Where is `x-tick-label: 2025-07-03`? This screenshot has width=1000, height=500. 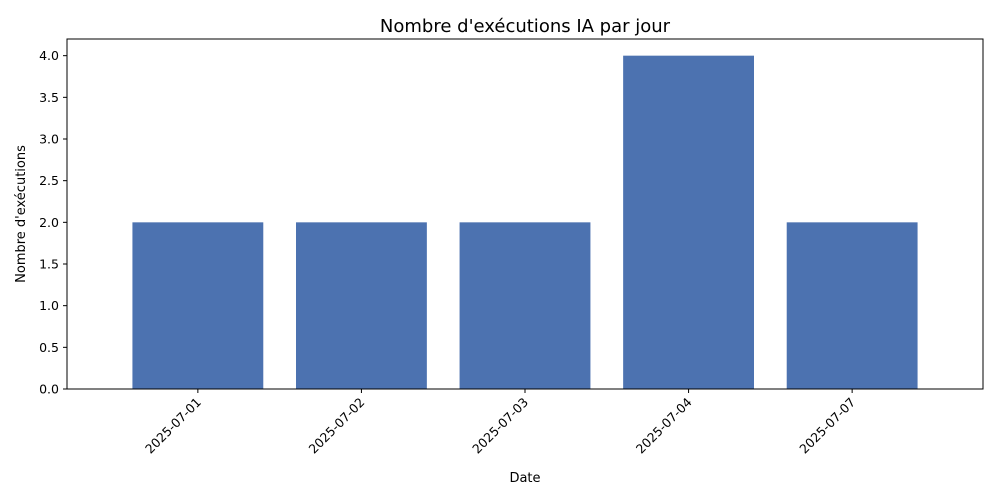
x-tick-label: 2025-07-03 is located at coordinates (500, 426).